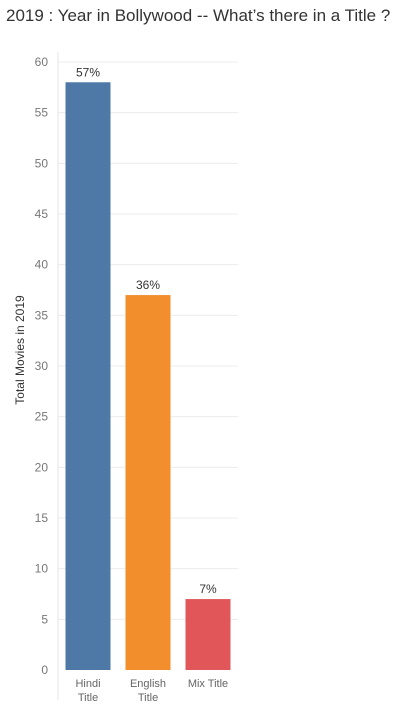 The height and width of the screenshot is (718, 419). Describe the element at coordinates (42, 265) in the screenshot. I see `y-tick-label: 40` at that location.